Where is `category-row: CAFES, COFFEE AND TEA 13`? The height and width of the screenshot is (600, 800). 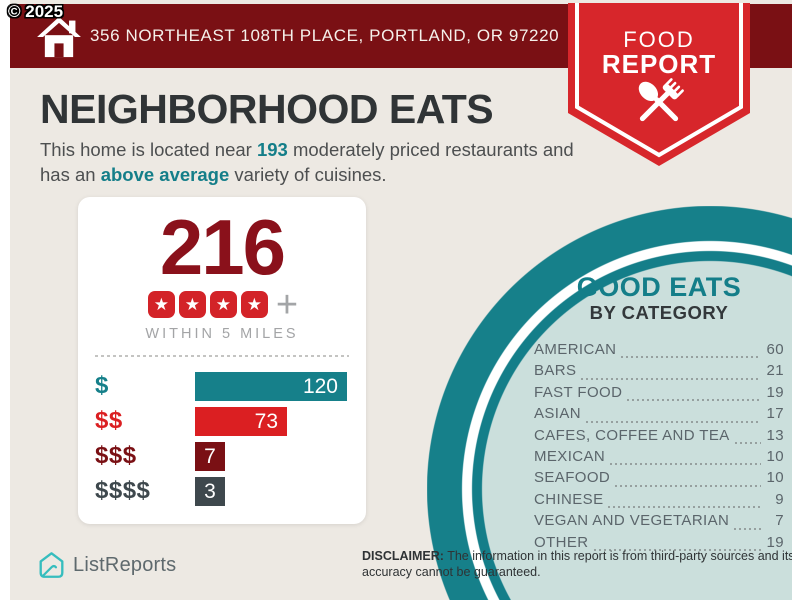
category-row: CAFES, COFFEE AND TEA 13 is located at coordinates (659, 437).